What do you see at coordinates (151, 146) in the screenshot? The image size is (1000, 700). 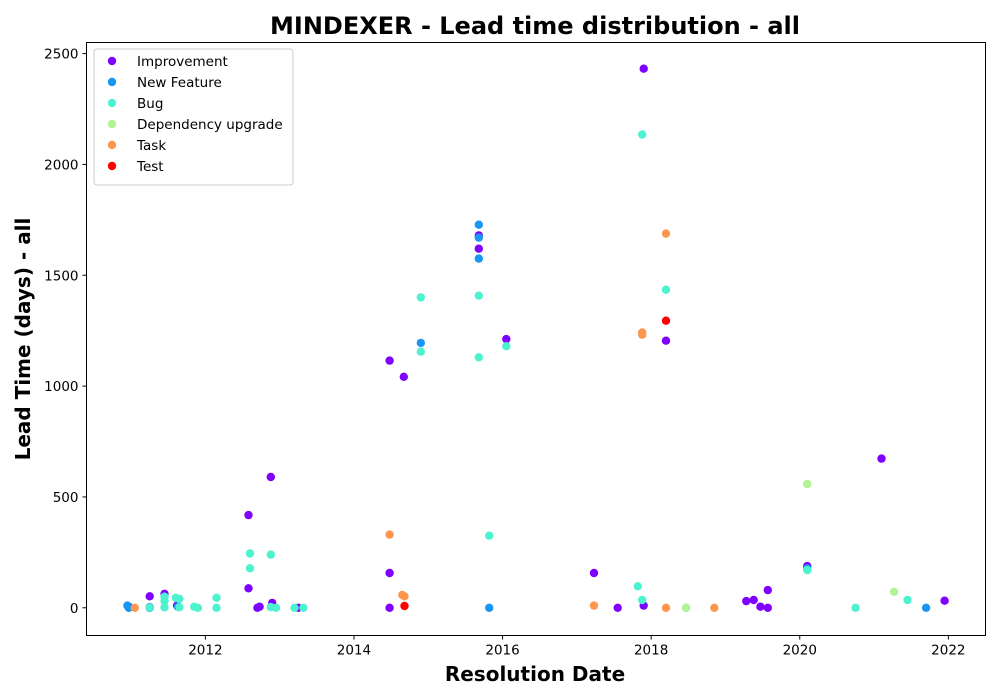 I see `legend-label: Task` at bounding box center [151, 146].